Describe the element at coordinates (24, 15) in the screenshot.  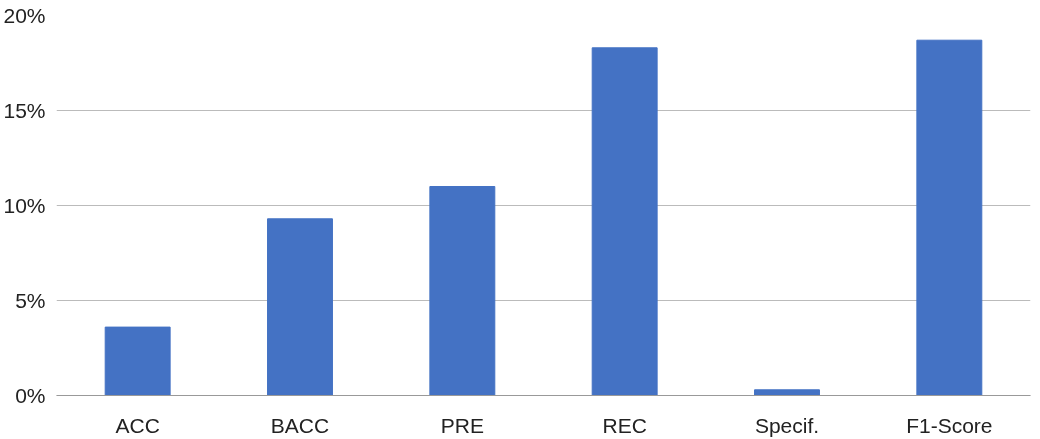
I see `y-tick-label: 20%` at that location.